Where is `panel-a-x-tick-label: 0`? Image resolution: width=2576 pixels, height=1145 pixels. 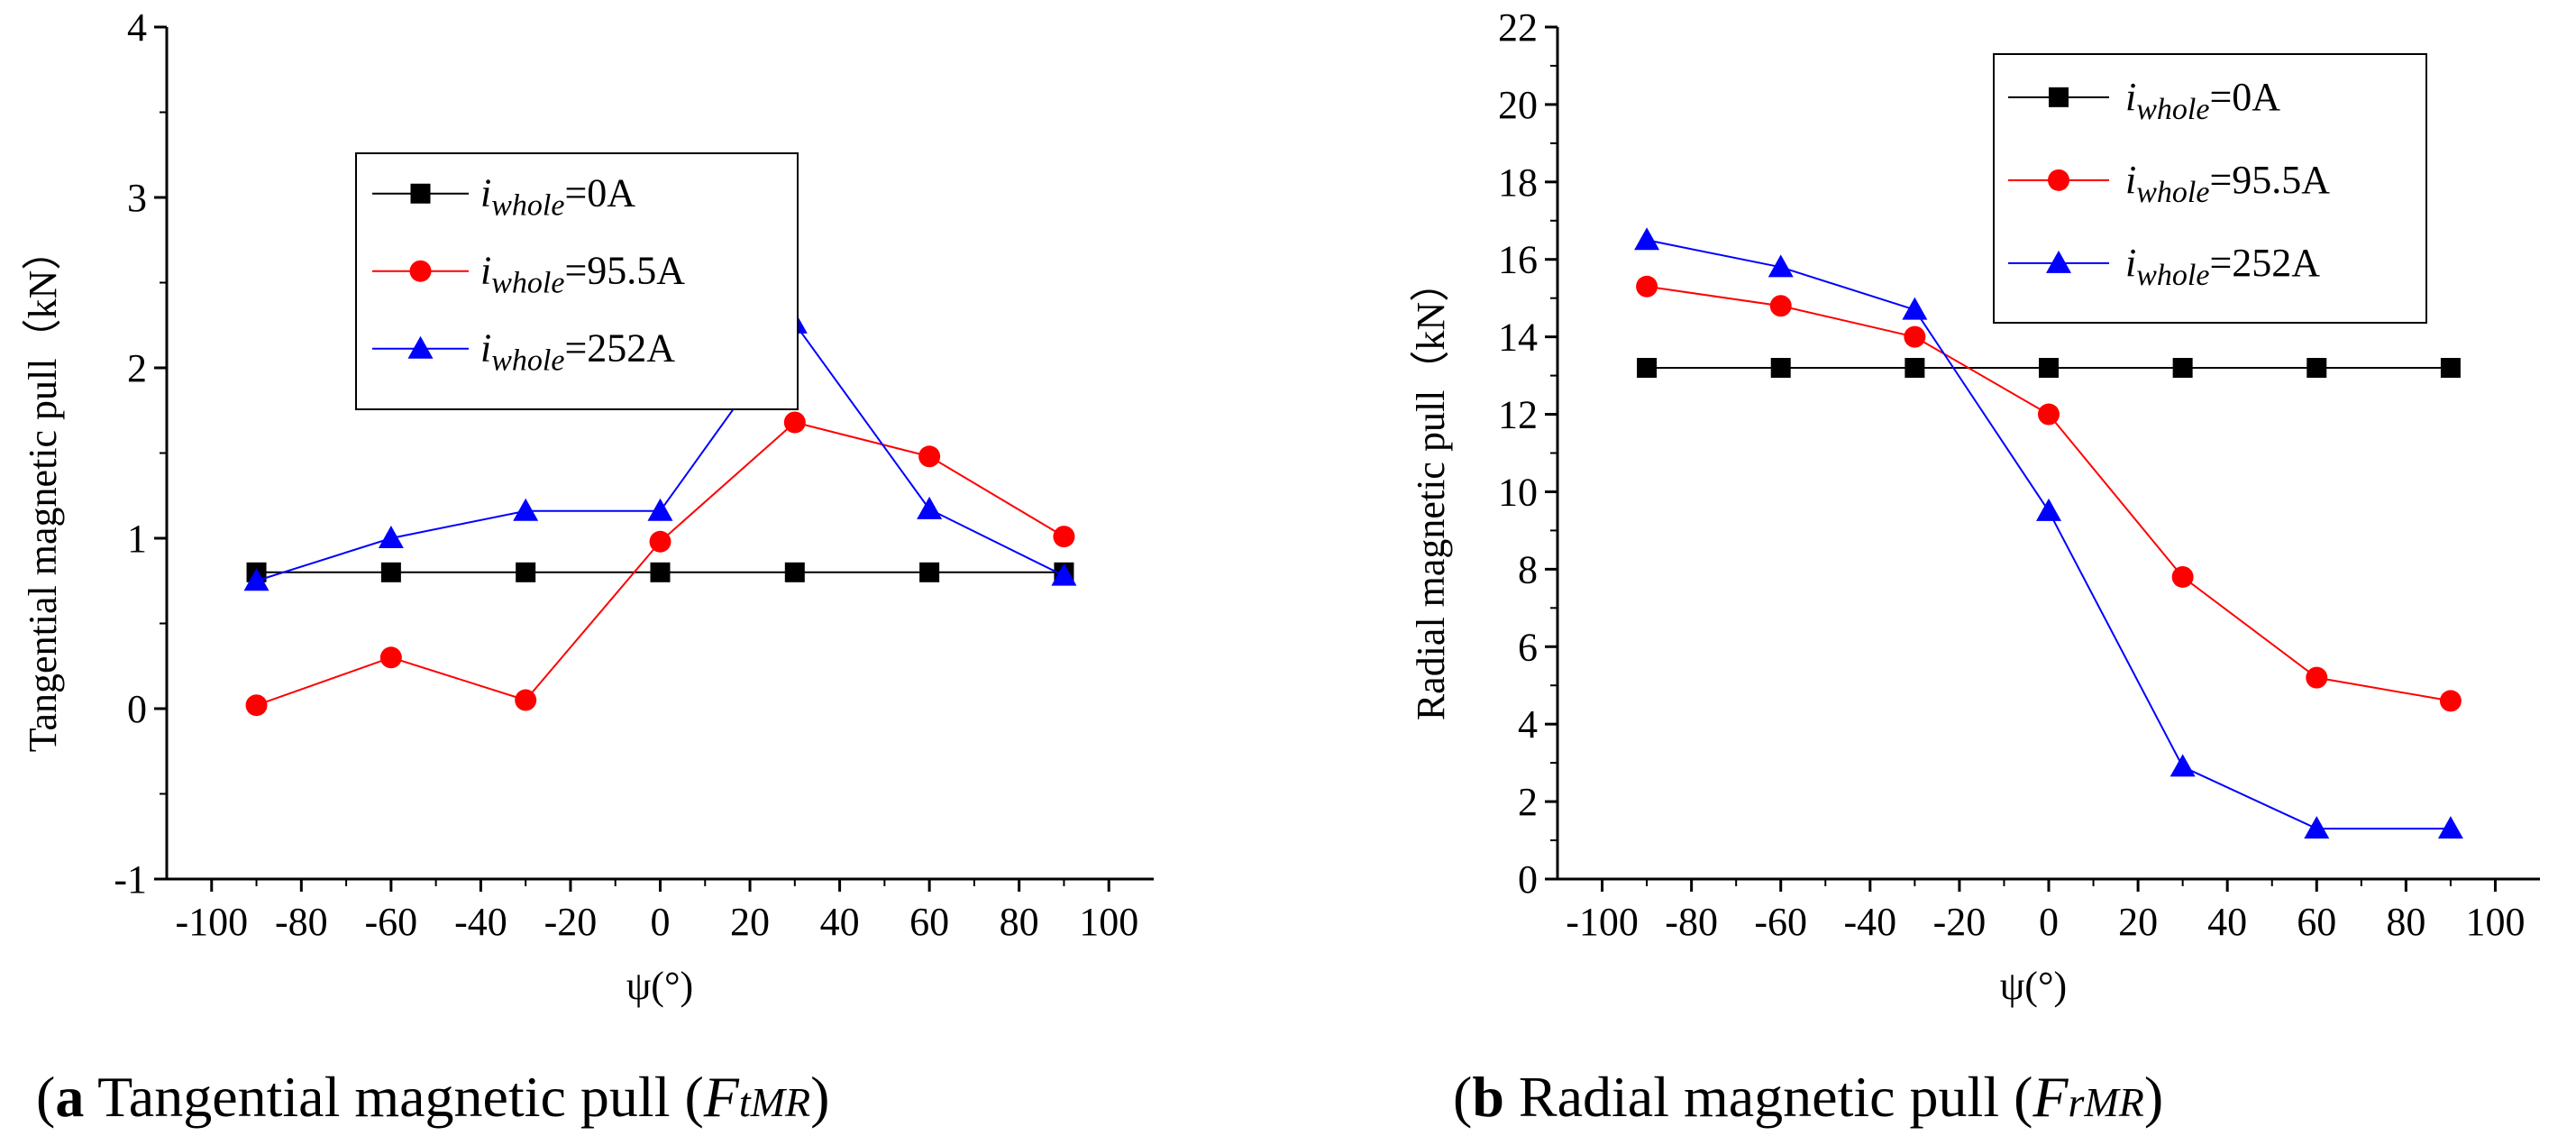
panel-a-x-tick-label: 0 is located at coordinates (661, 922).